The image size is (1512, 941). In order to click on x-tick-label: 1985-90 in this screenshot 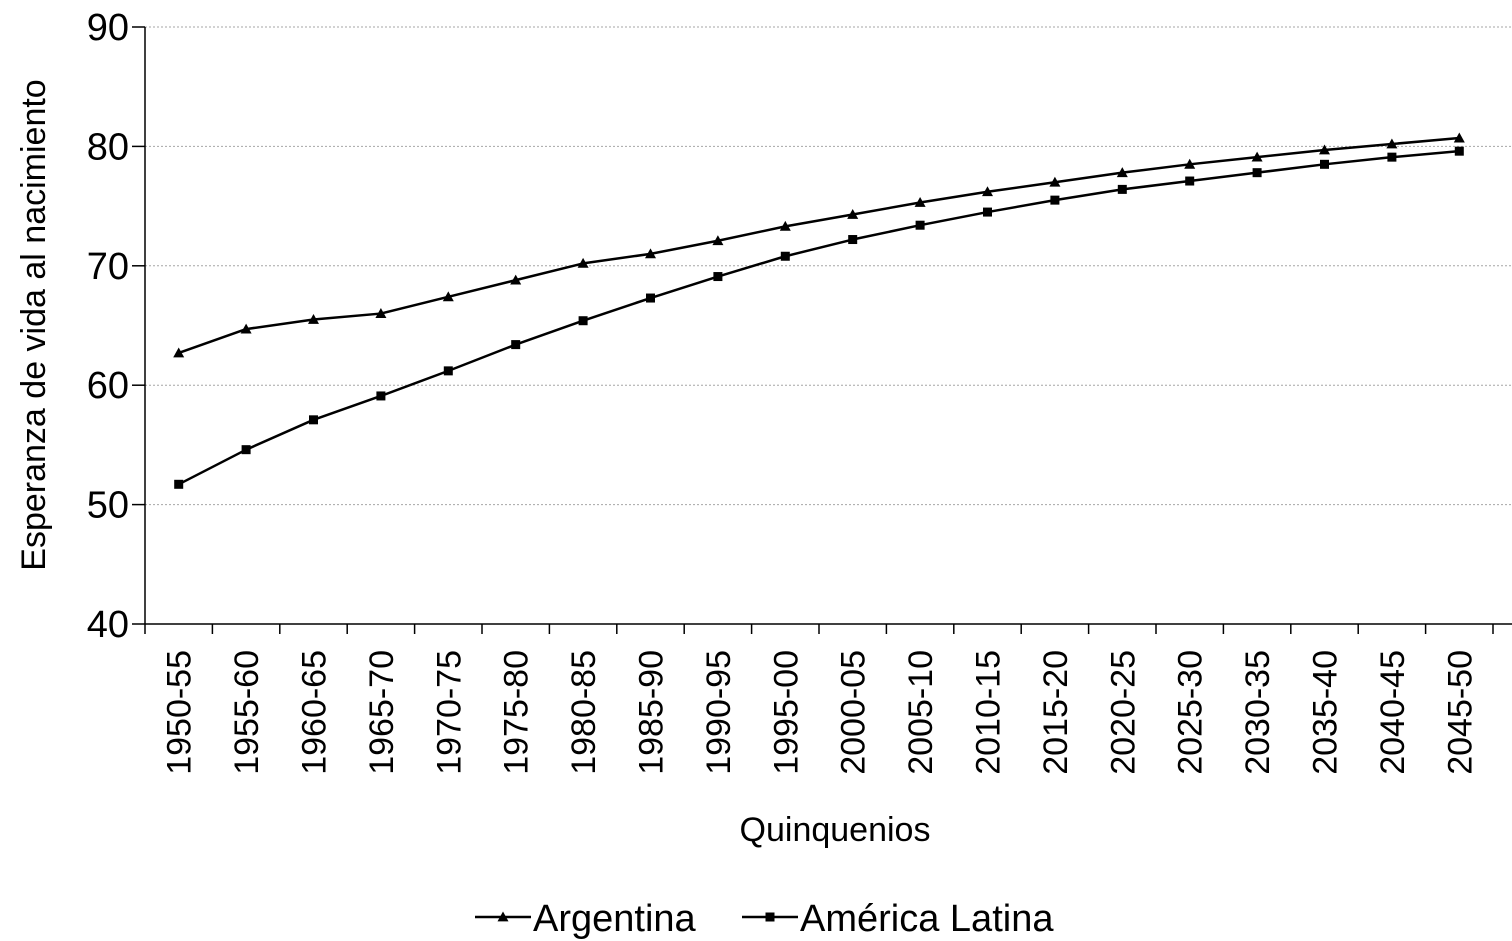, I will do `click(652, 712)`.